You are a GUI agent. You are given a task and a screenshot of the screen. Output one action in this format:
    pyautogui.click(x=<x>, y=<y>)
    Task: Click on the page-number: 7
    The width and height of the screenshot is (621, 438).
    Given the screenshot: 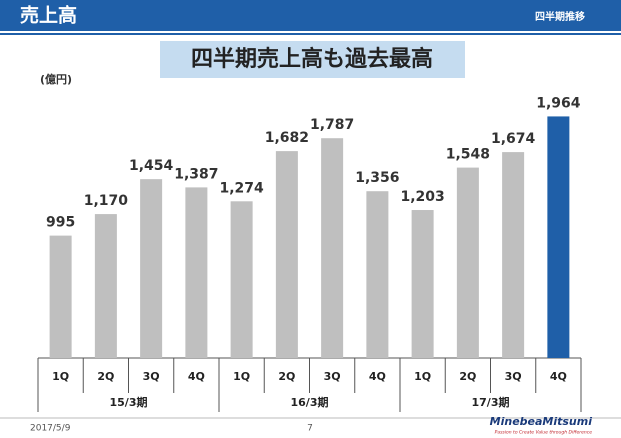 What is the action you would take?
    pyautogui.click(x=310, y=429)
    